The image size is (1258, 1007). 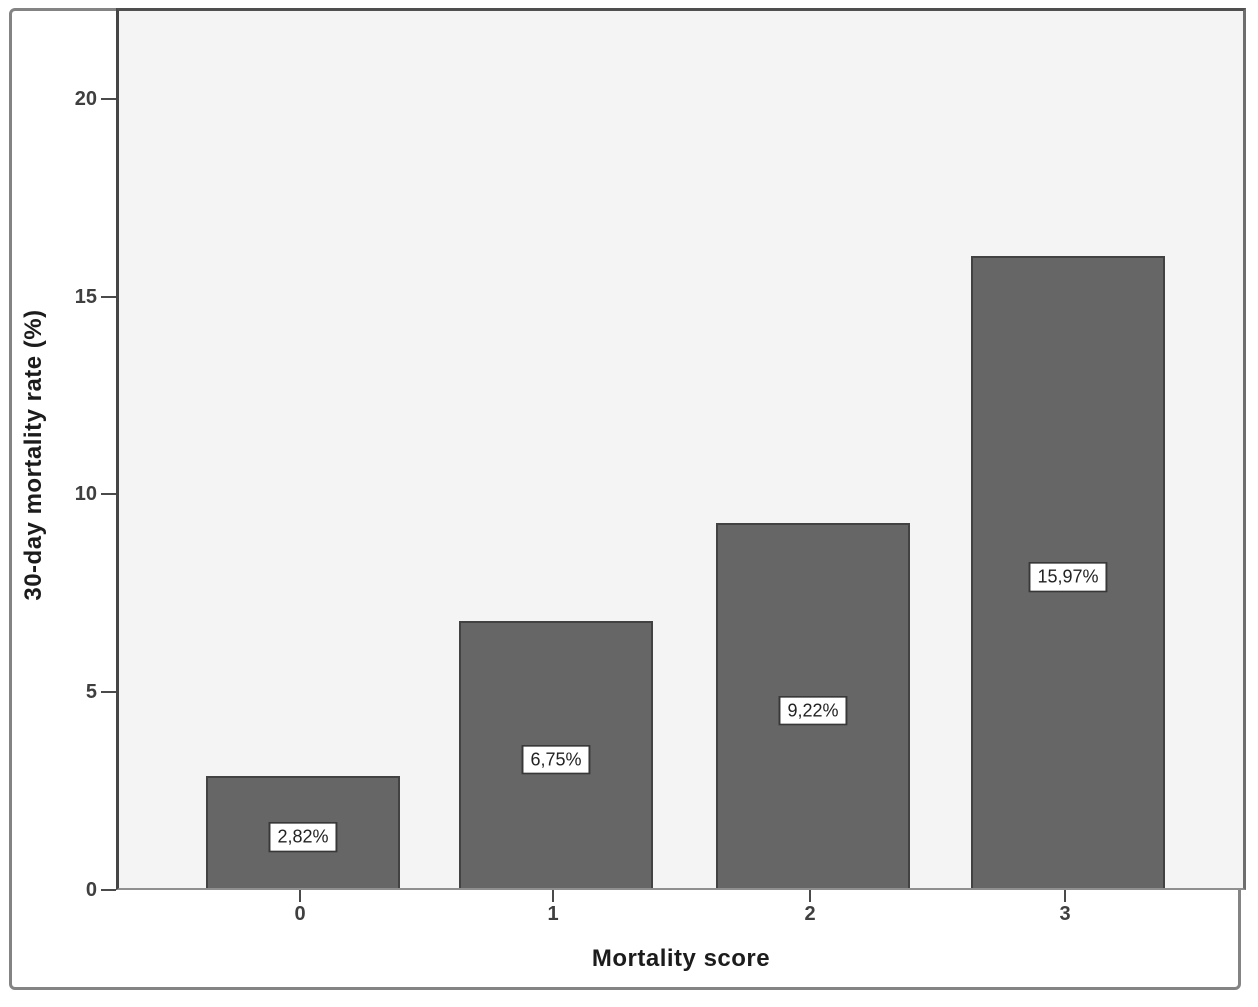 I want to click on x-axis-title: Mortality score, so click(x=681, y=958).